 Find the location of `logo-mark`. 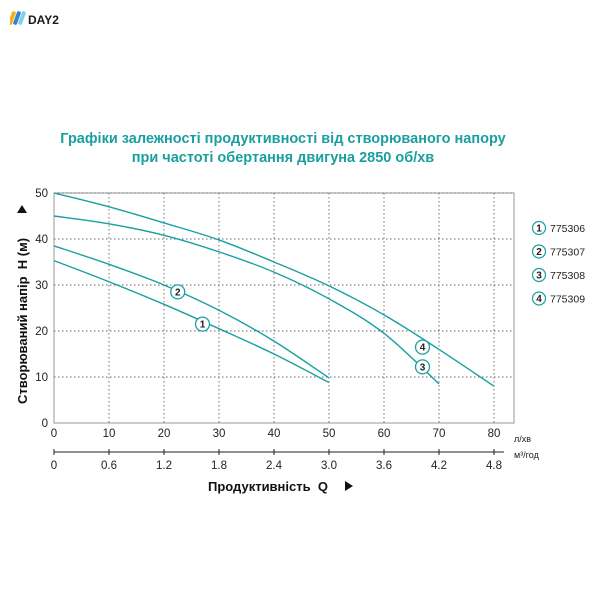

logo-mark is located at coordinates (18, 18).